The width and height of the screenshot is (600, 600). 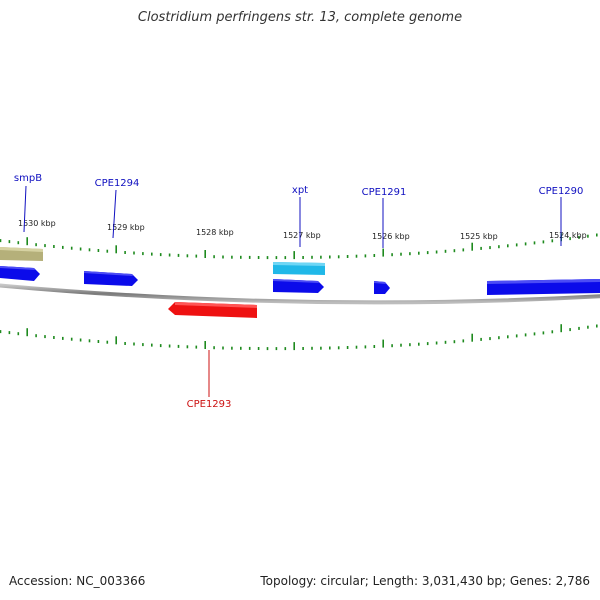 What do you see at coordinates (21, 254) in the screenshot?
I see `feature-smpB-region` at bounding box center [21, 254].